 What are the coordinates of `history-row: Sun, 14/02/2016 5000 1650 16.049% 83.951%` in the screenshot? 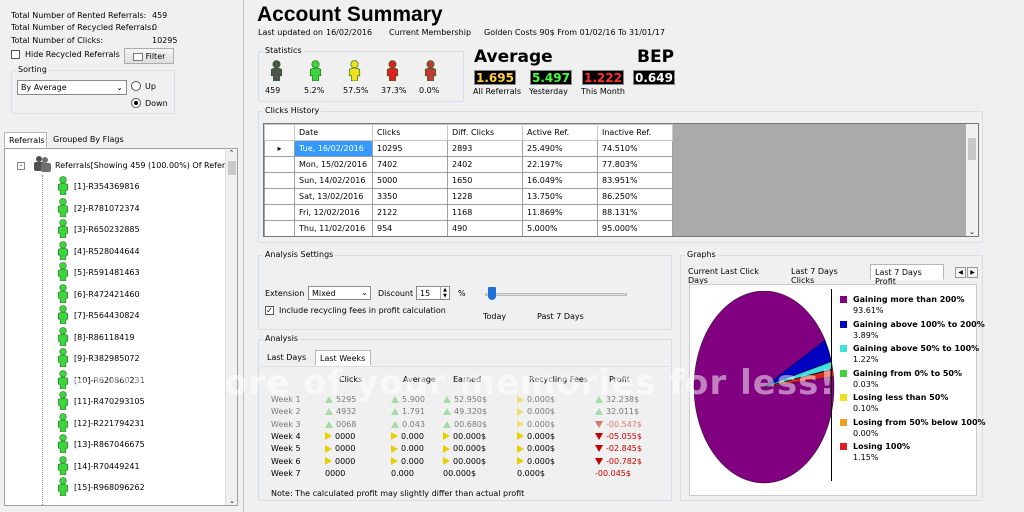 It's located at (468, 180).